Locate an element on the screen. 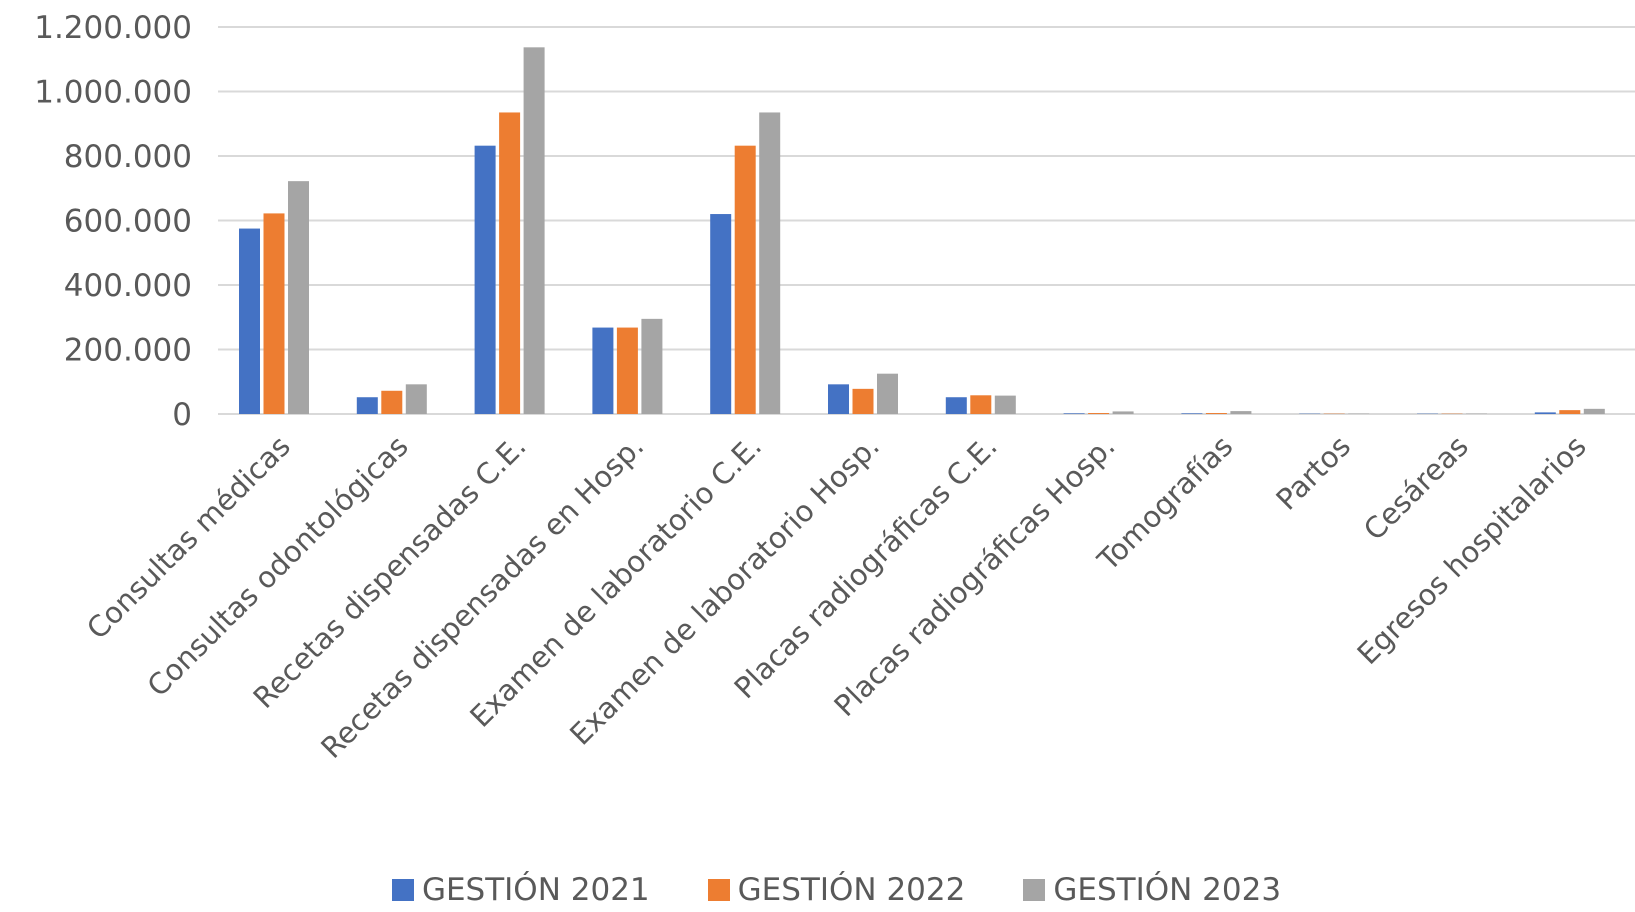  y-tick-label: 400.000 is located at coordinates (128, 286).